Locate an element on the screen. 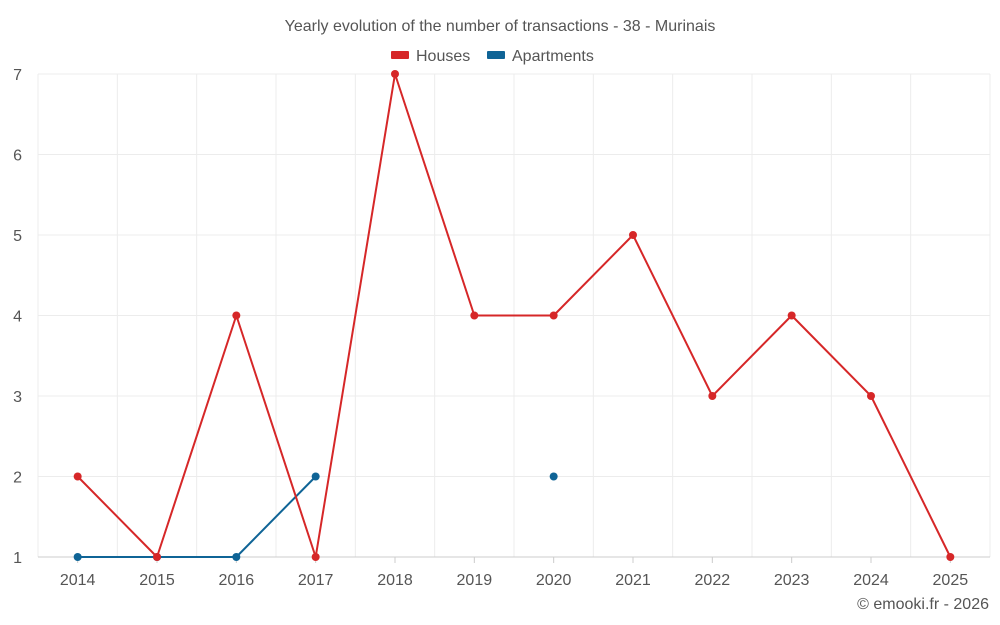 Image resolution: width=1000 pixels, height=625 pixels. x-tick-label-2017: 2017 is located at coordinates (316, 580).